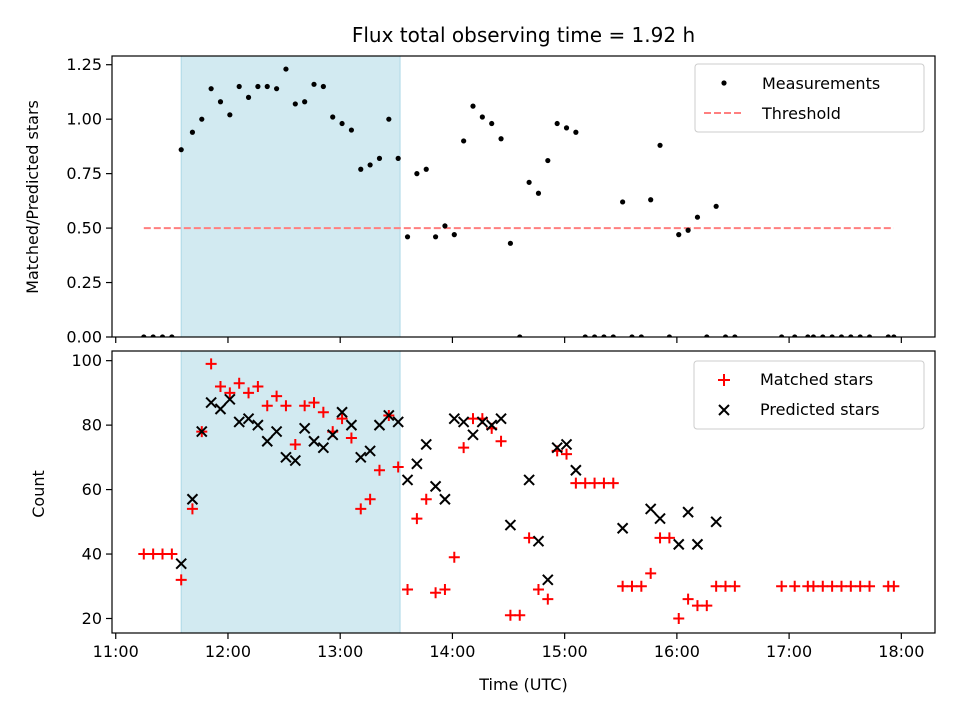  What do you see at coordinates (821, 83) in the screenshot?
I see `legend-measurements-label: Measurements` at bounding box center [821, 83].